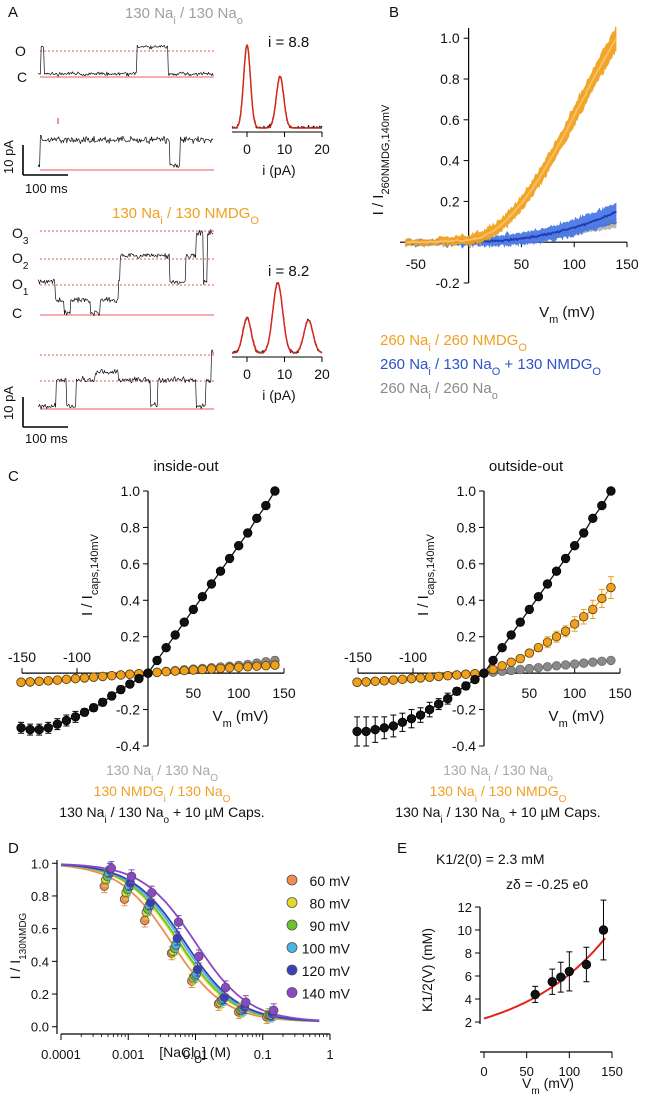  I want to click on d-y-tick-label: 1.0, so click(40, 863).